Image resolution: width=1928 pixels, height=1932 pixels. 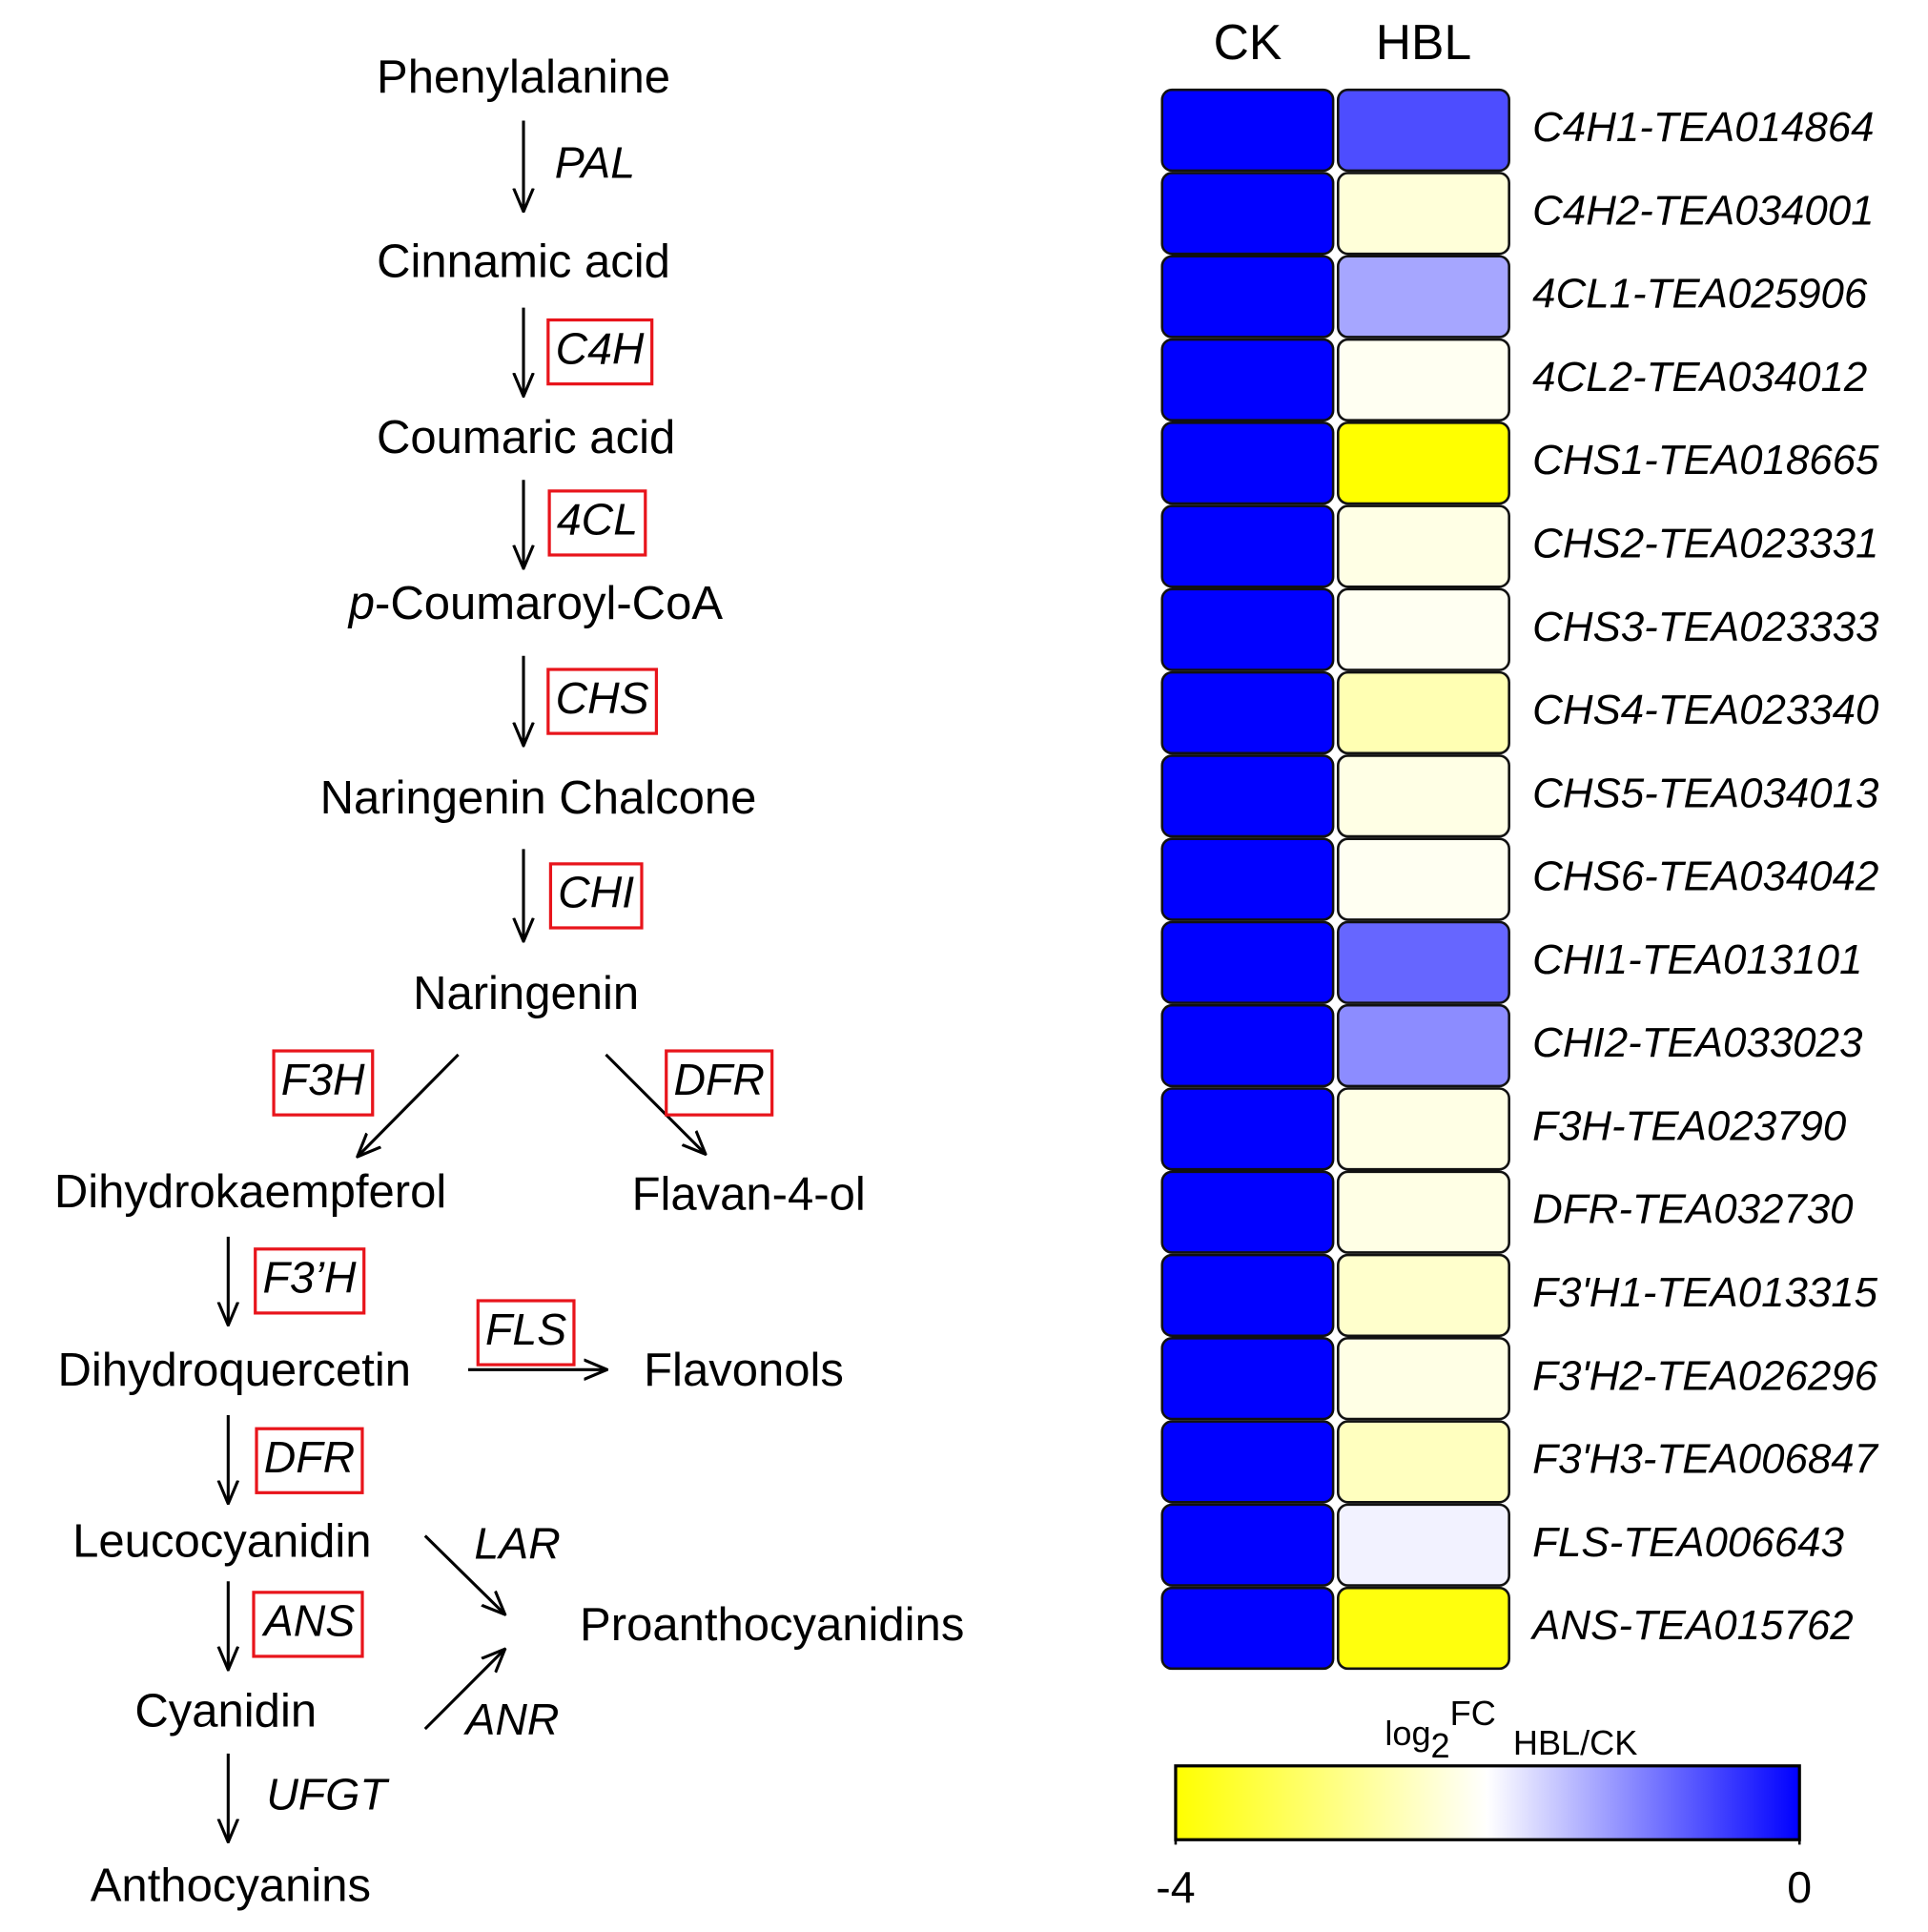 I want to click on enzyme-label: UFGT, so click(x=328, y=1794).